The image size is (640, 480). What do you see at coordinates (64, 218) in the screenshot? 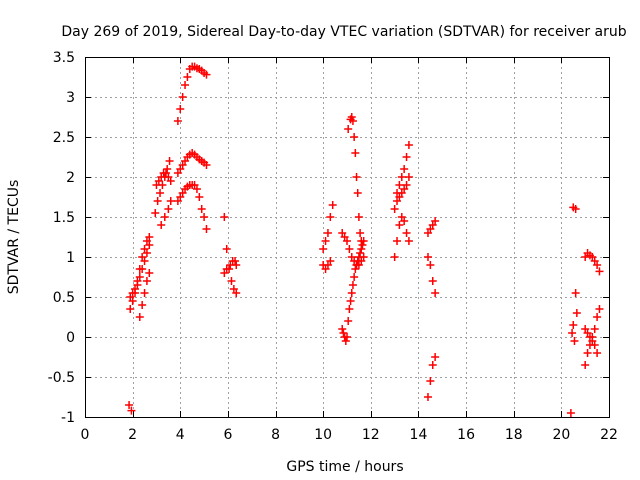
I see `y-tick-label: 1.5` at bounding box center [64, 218].